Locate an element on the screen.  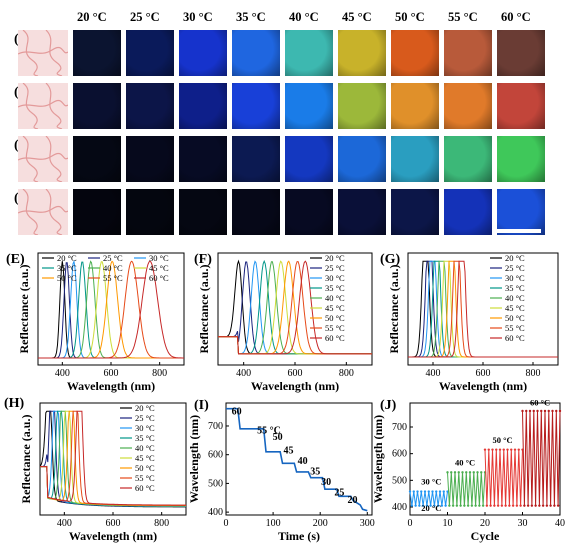
spectrum-line is located at coordinates (295, 307).